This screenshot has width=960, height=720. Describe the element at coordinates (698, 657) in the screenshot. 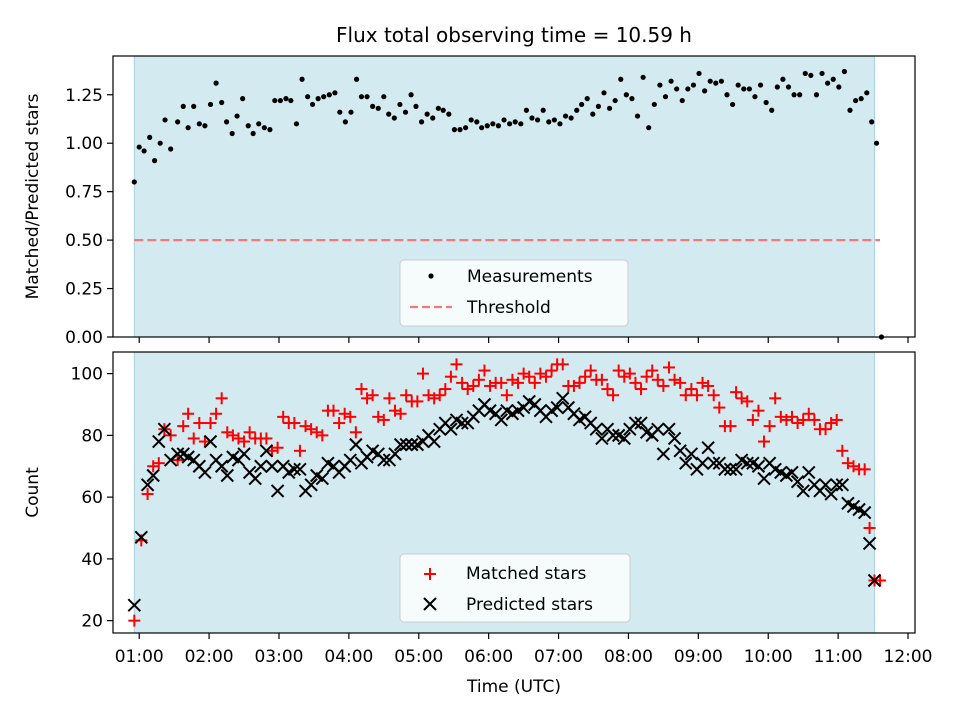

I see `x-tick-label: 09:00` at that location.